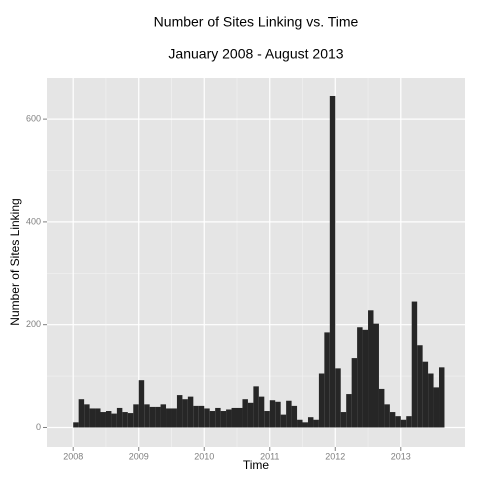 The height and width of the screenshot is (480, 480). What do you see at coordinates (256, 22) in the screenshot?
I see `chart-title: Number of Sites Linking vs. Time` at bounding box center [256, 22].